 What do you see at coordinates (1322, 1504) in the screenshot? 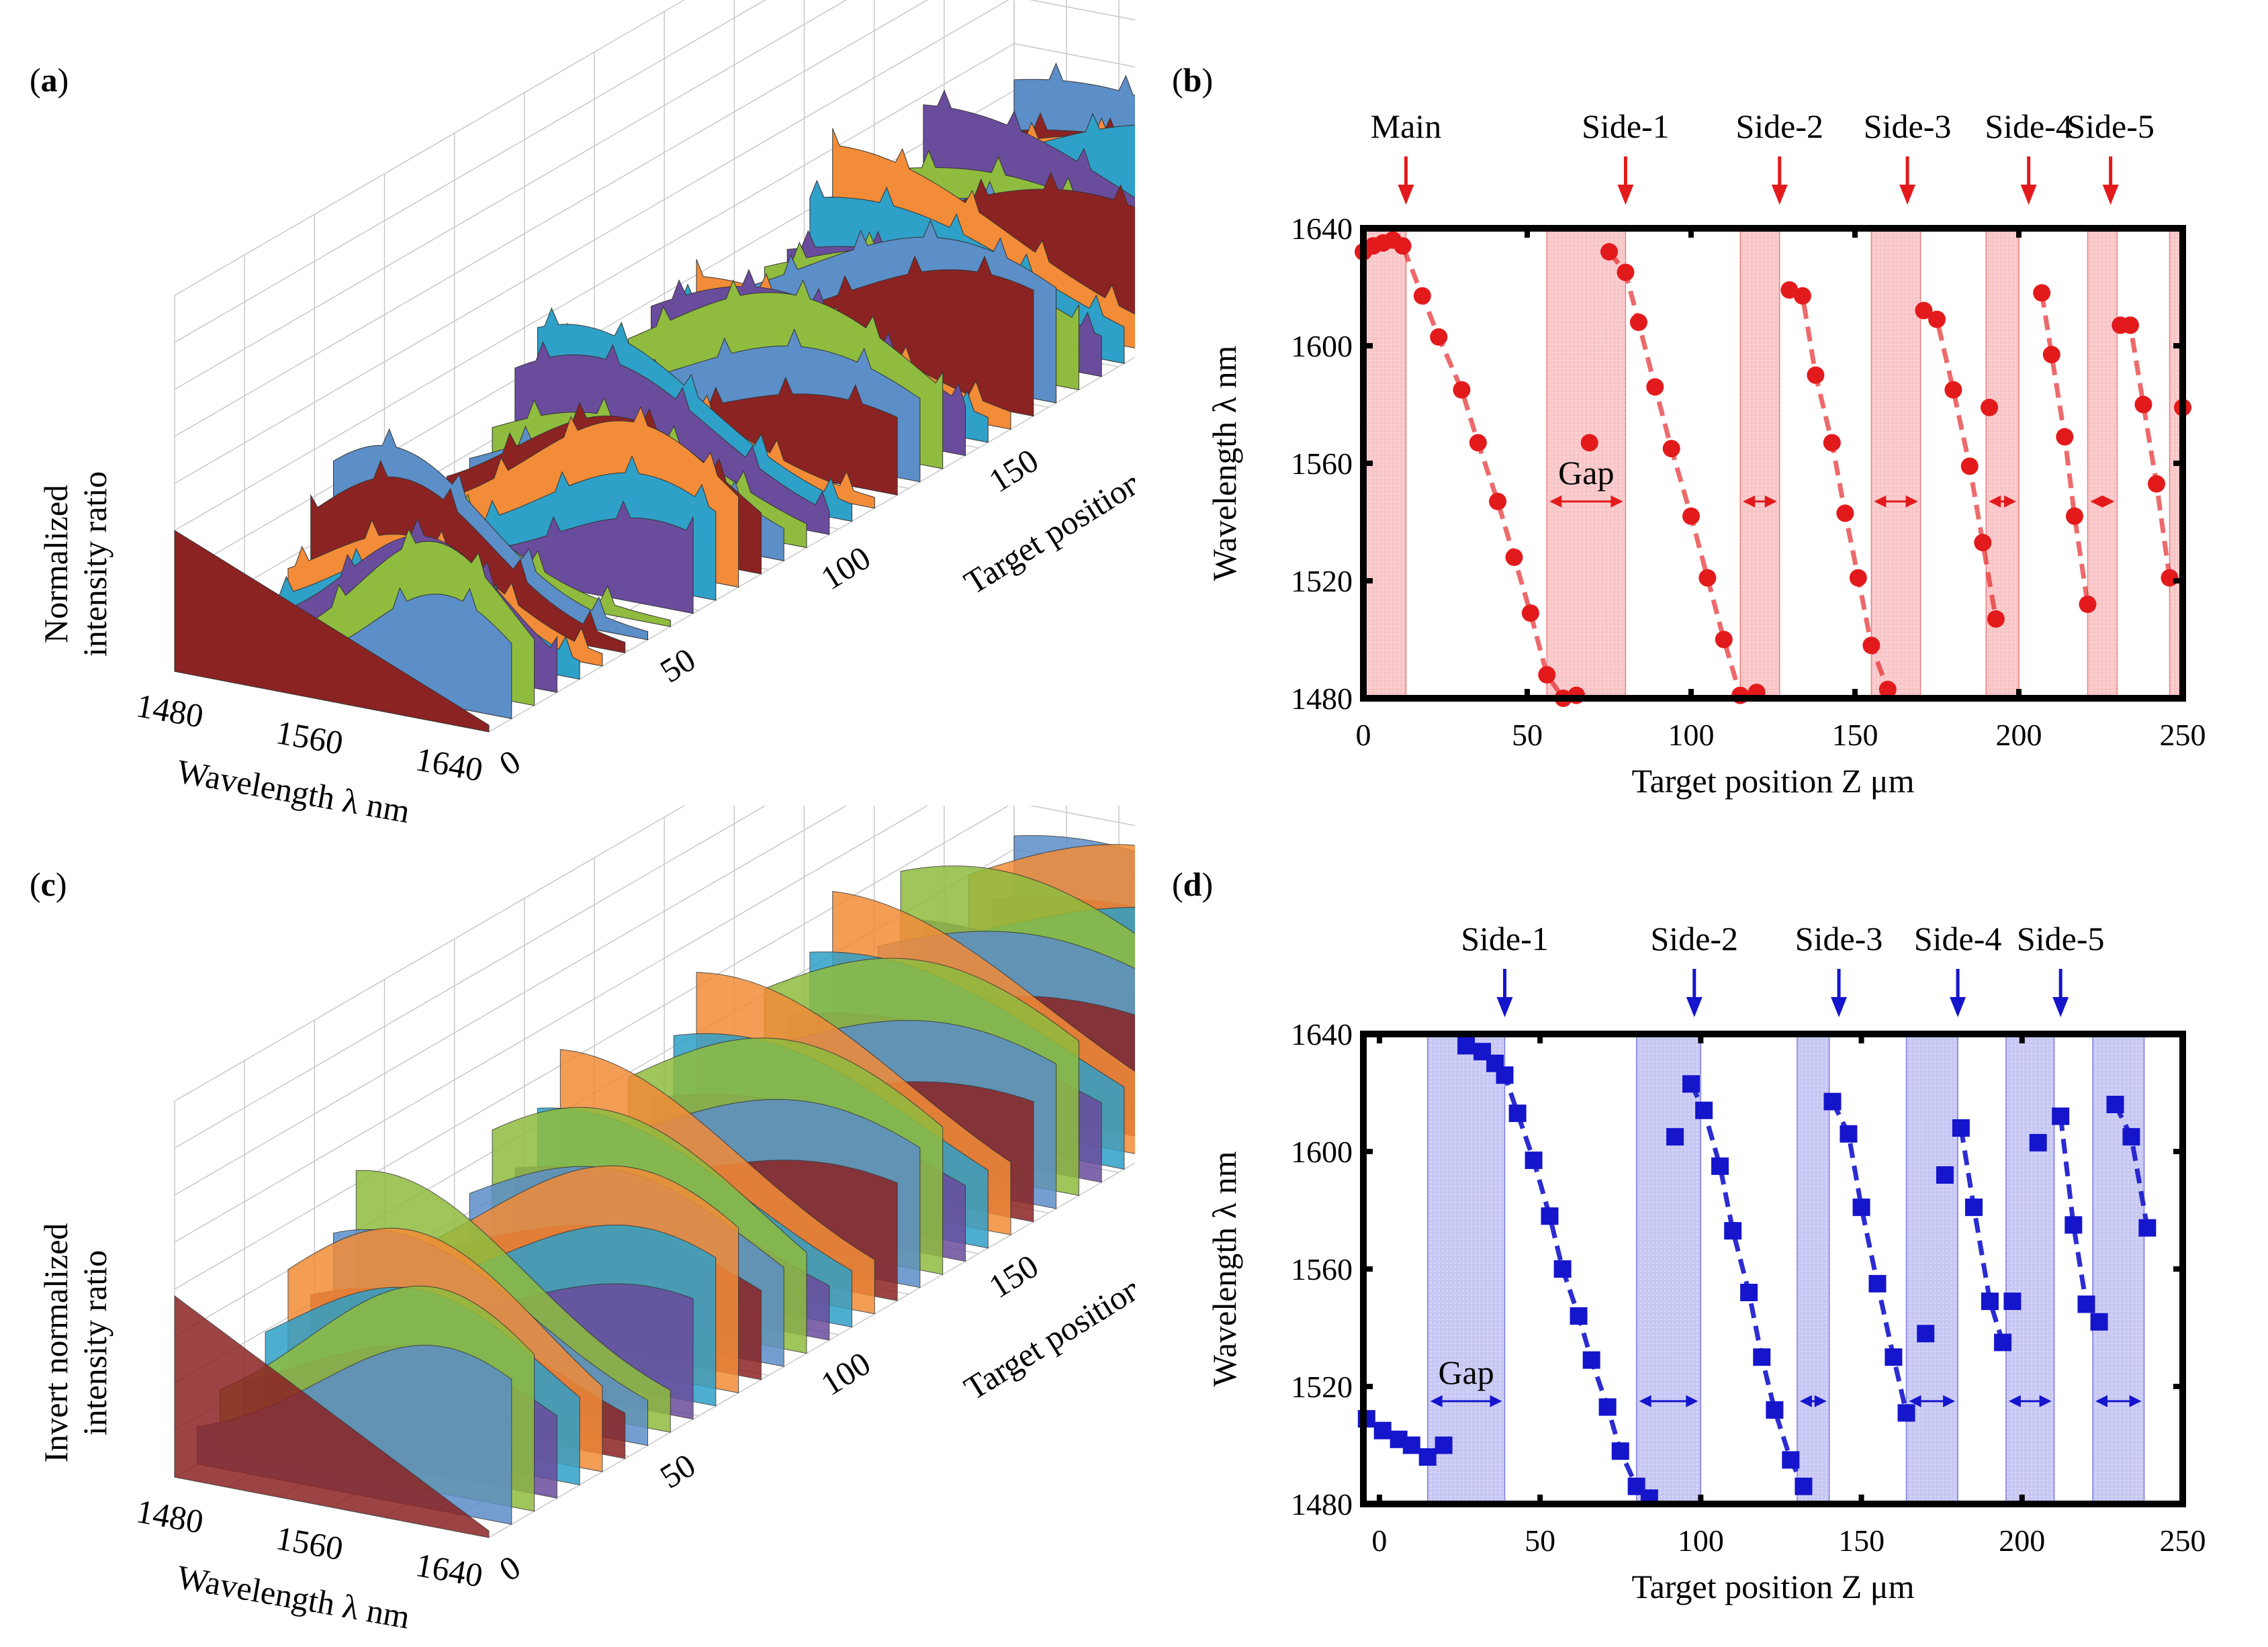
I see `y-tick-label: 1480` at bounding box center [1322, 1504].